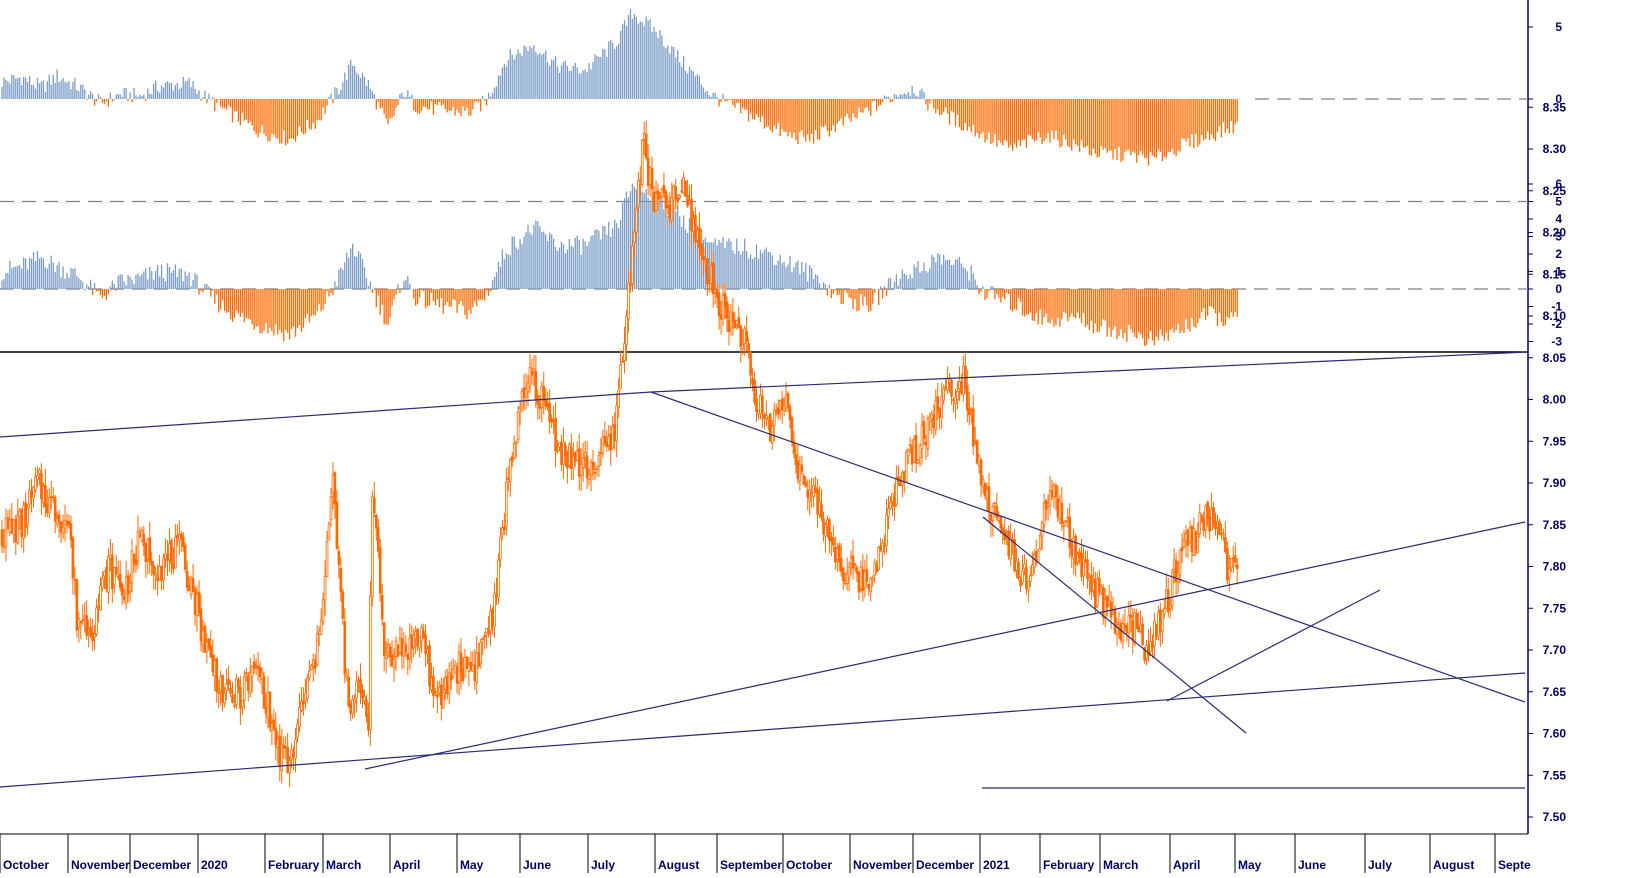  I want to click on axis-tick-label: 7.60, so click(1555, 734).